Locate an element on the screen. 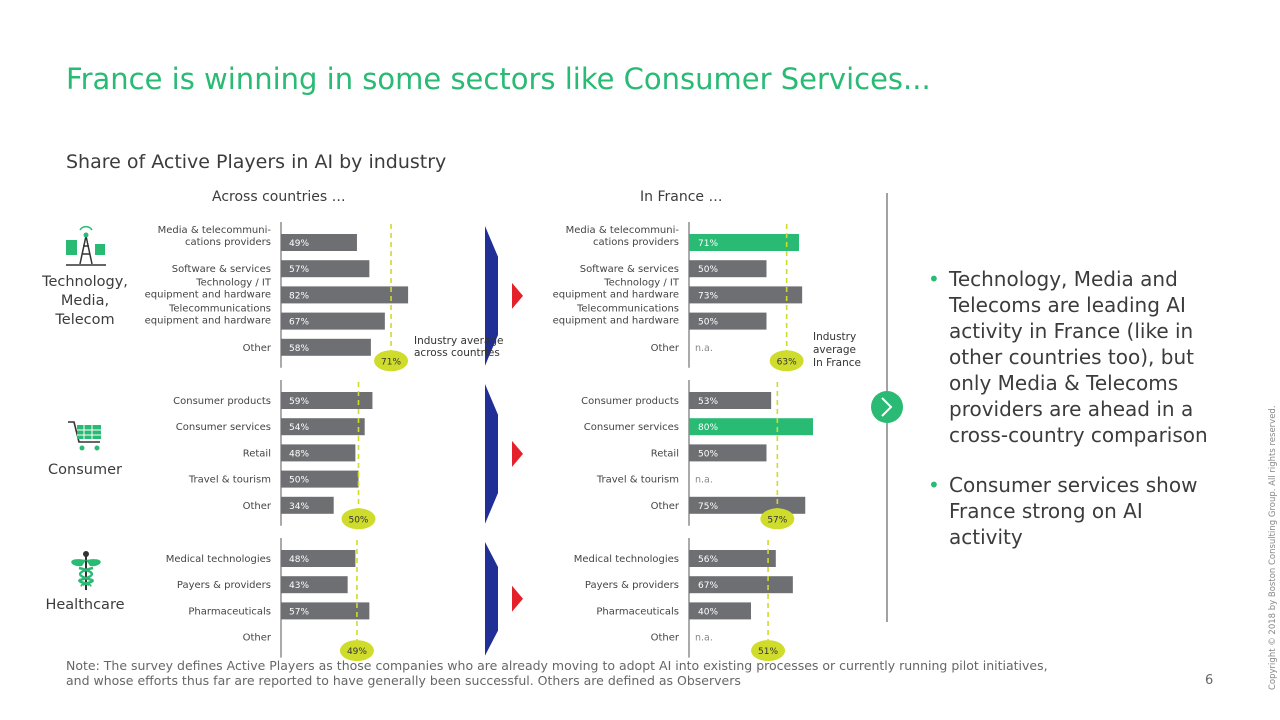 The height and width of the screenshot is (720, 1280). bar-value-across: 43% is located at coordinates (299, 586).